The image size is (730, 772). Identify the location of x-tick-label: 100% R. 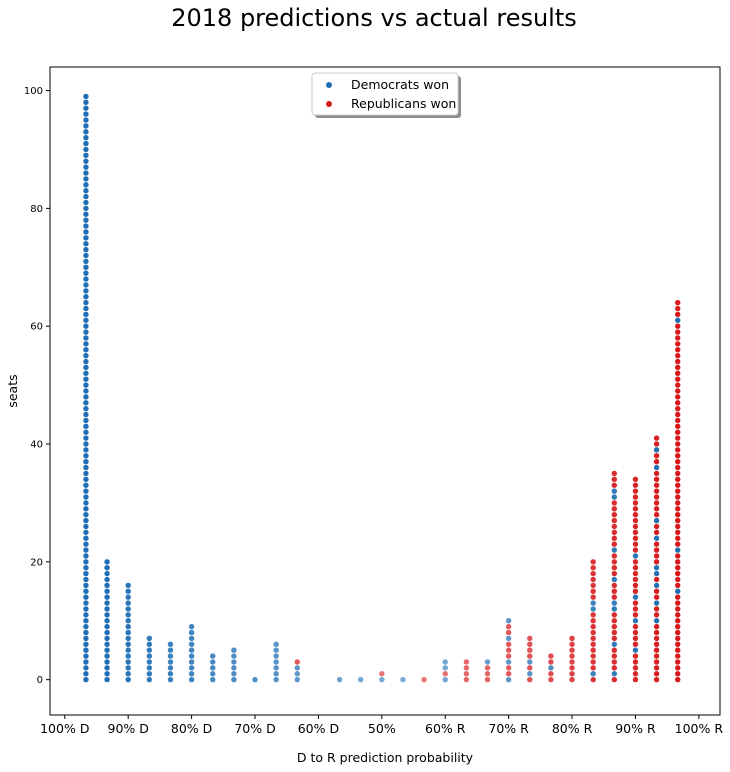
(699, 728).